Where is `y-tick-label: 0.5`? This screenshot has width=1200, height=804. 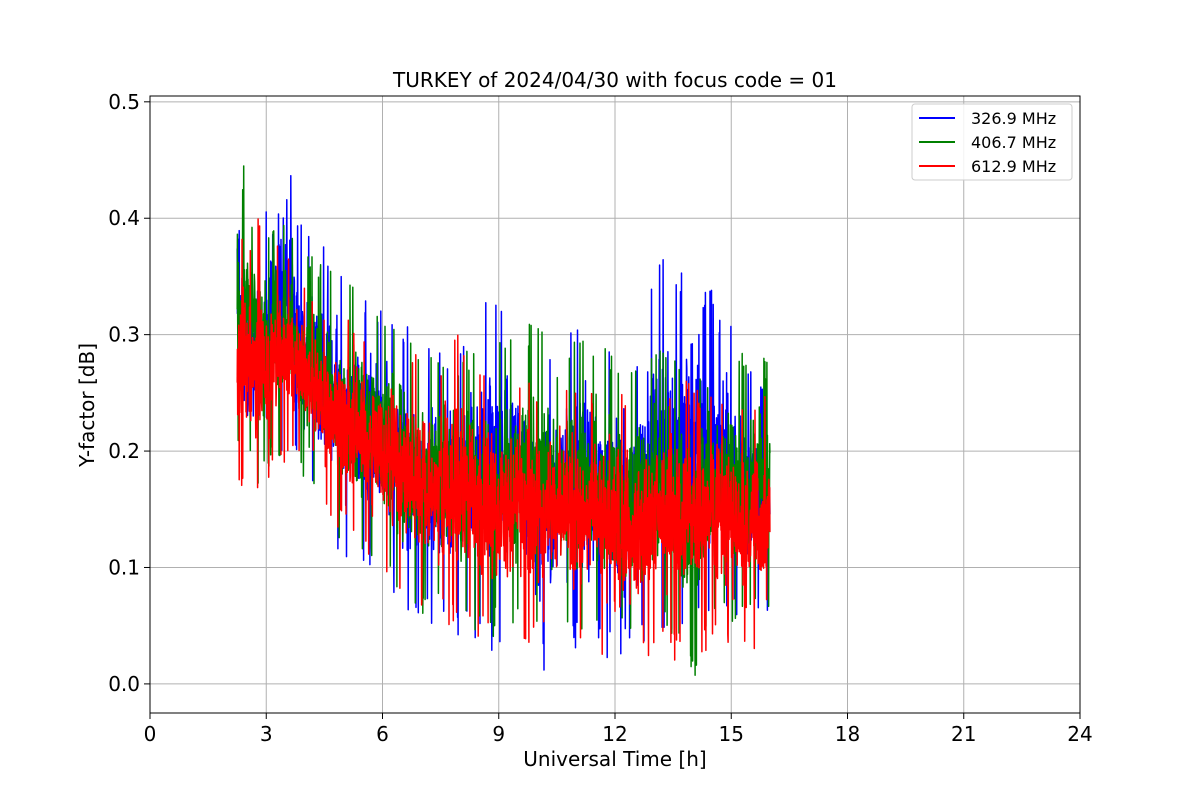 y-tick-label: 0.5 is located at coordinates (124, 102).